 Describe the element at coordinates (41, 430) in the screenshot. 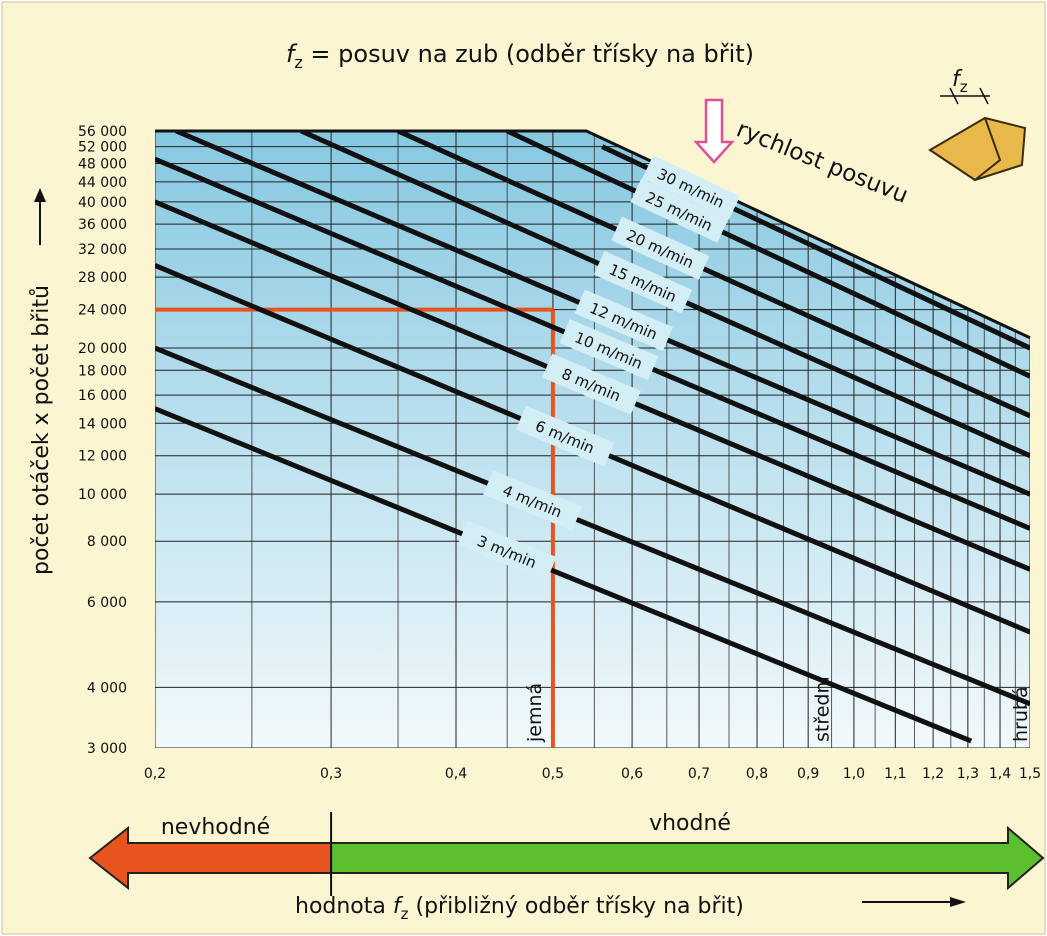

I see `y-axis-label: počet otáček x počet břitů` at that location.